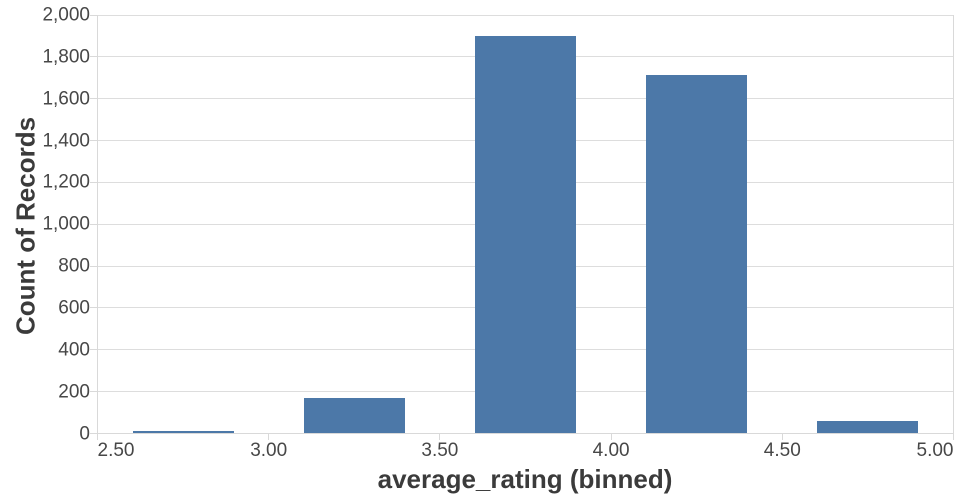 This screenshot has width=960, height=500. I want to click on x-axis-tick-label: 2.50, so click(116, 450).